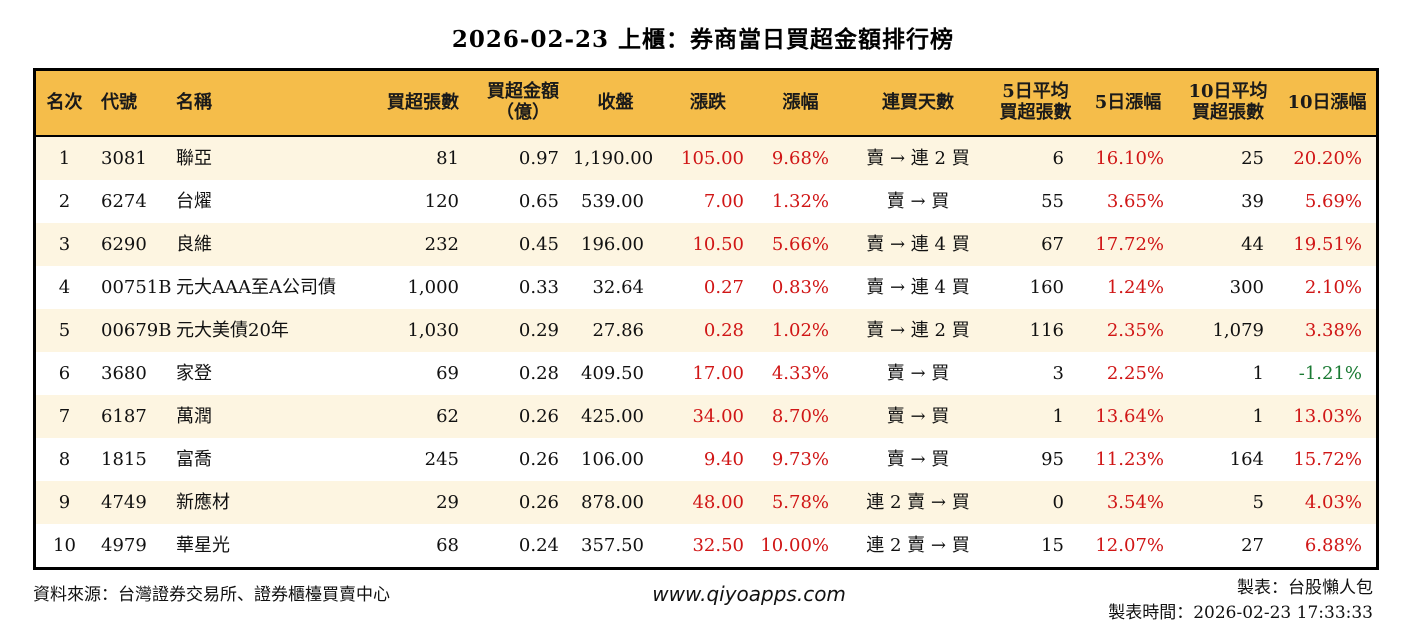 Image resolution: width=1406 pixels, height=632 pixels. What do you see at coordinates (124, 244) in the screenshot?
I see `cell-code: 6290` at bounding box center [124, 244].